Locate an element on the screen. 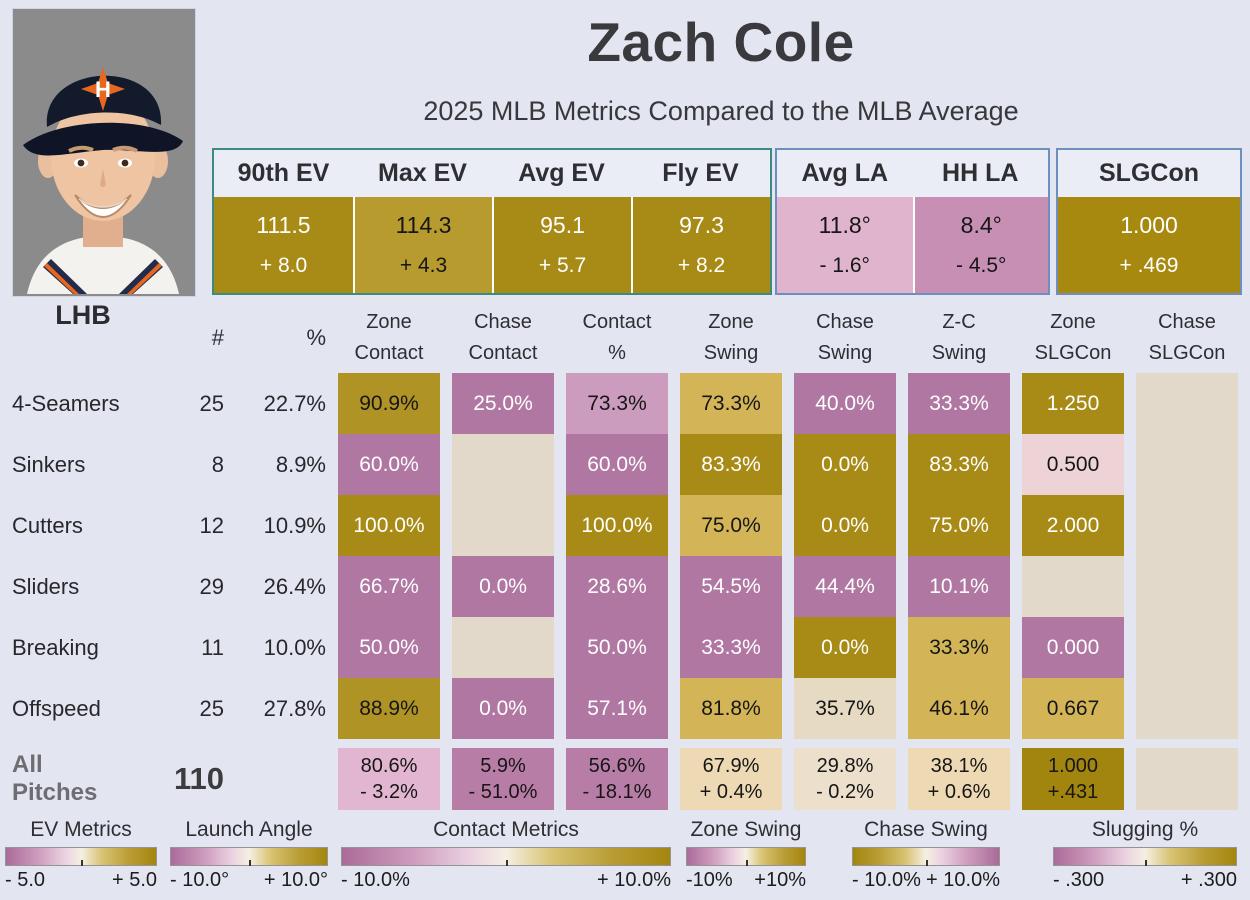 This screenshot has width=1250, height=900. pitch-count: 12 is located at coordinates (211, 525).